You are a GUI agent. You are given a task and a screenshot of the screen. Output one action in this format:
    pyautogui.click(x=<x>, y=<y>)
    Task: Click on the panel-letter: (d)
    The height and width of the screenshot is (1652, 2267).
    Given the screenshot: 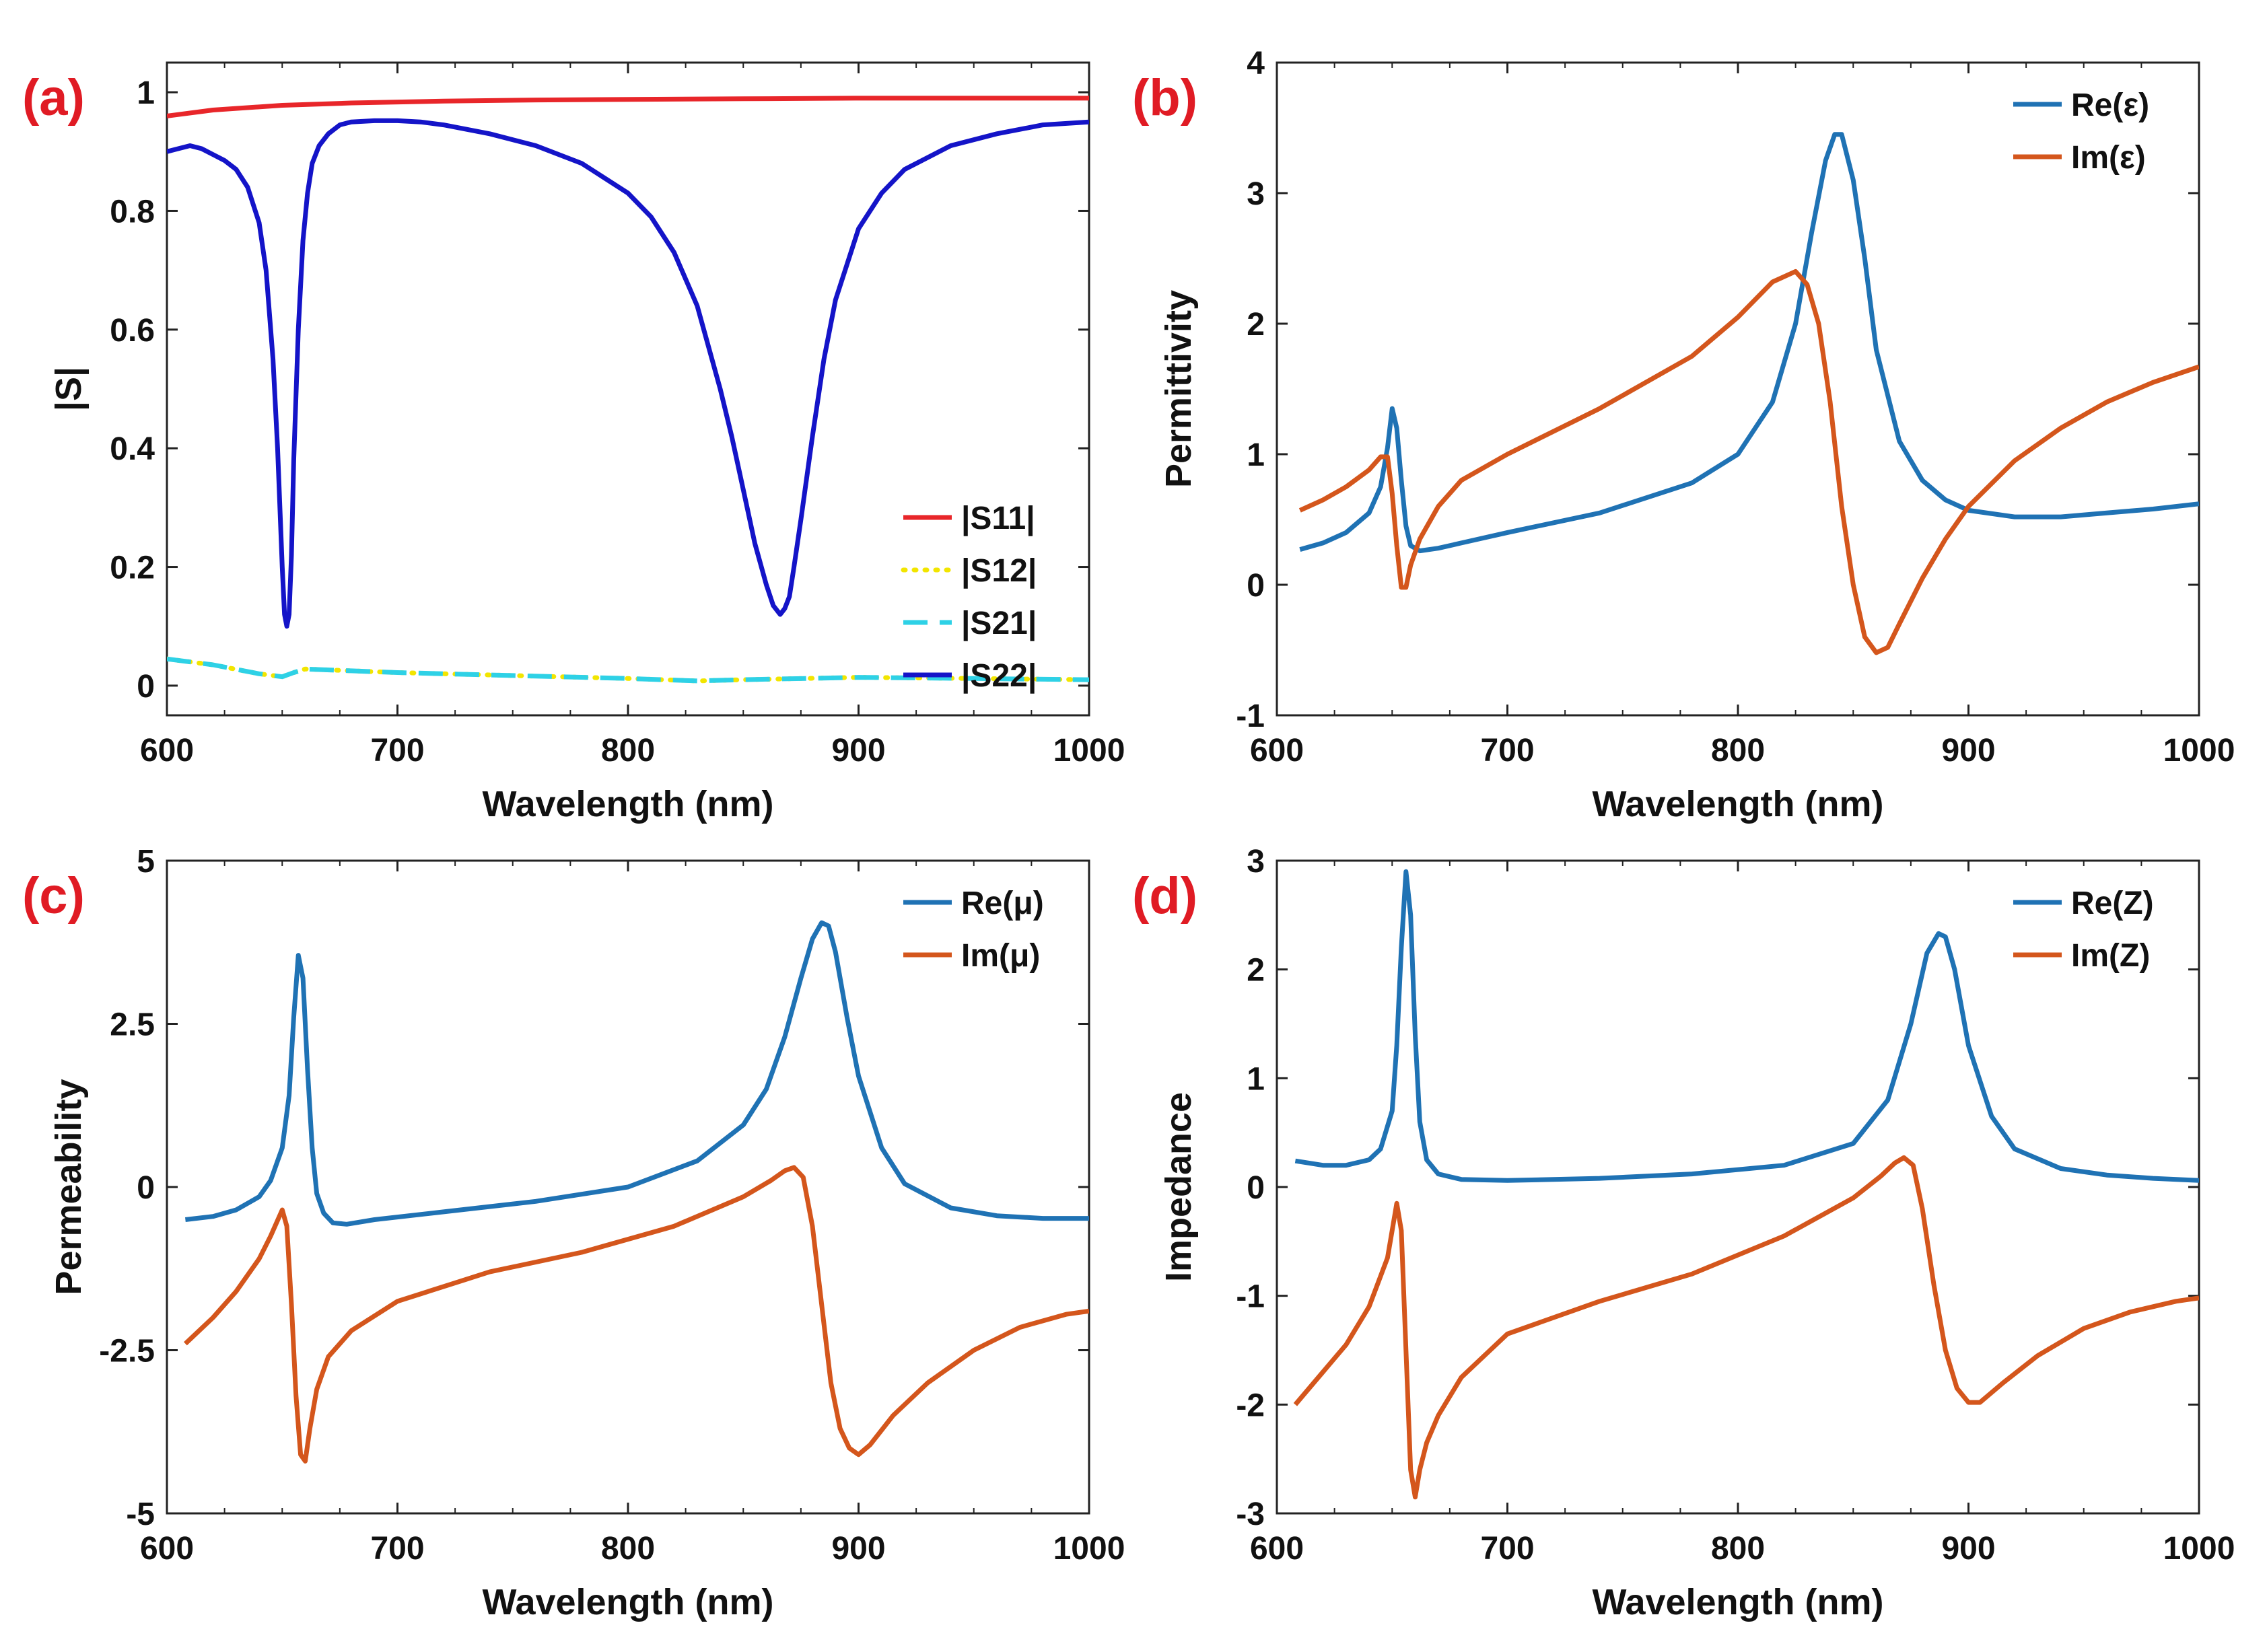 What is the action you would take?
    pyautogui.click(x=1164, y=896)
    